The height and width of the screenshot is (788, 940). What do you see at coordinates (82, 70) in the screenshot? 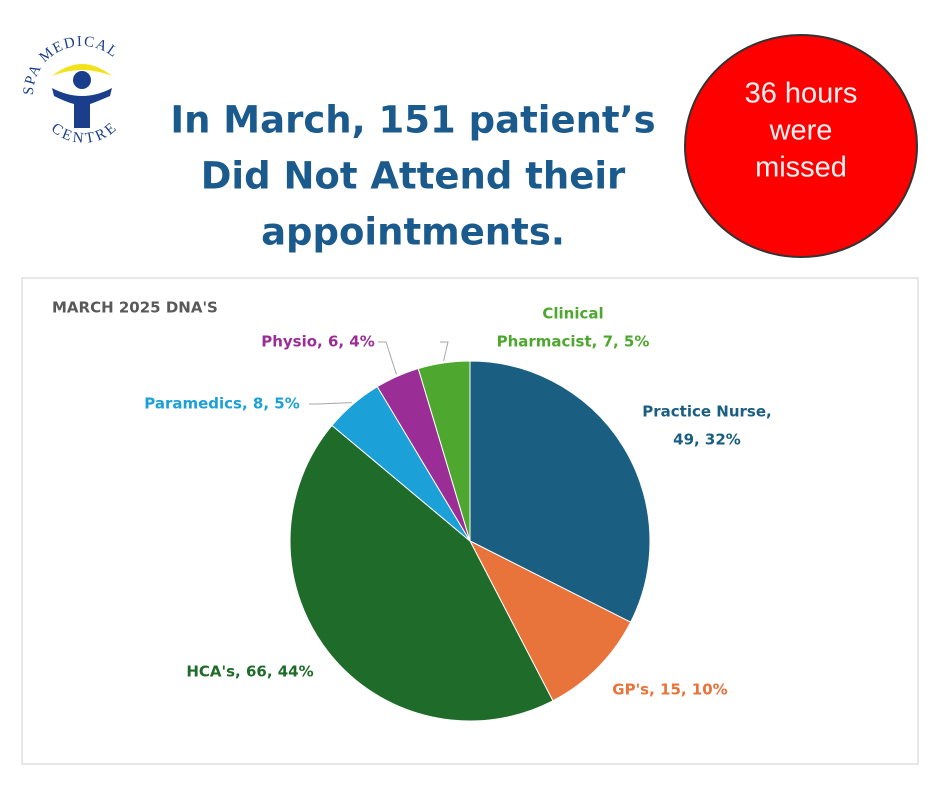
I see `logo-arc` at bounding box center [82, 70].